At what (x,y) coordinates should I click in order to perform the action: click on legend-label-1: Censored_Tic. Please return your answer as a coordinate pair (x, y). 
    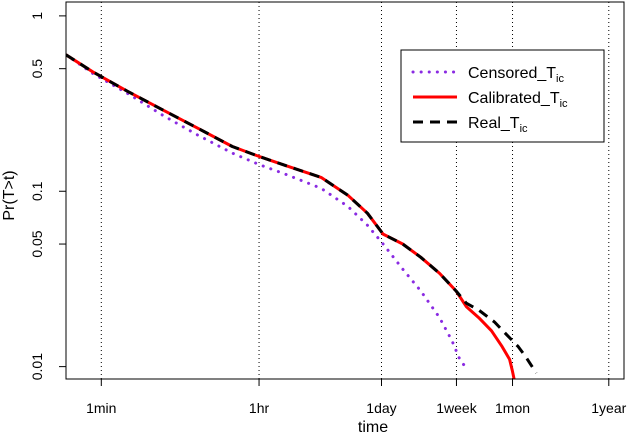
    Looking at the image, I should click on (516, 75).